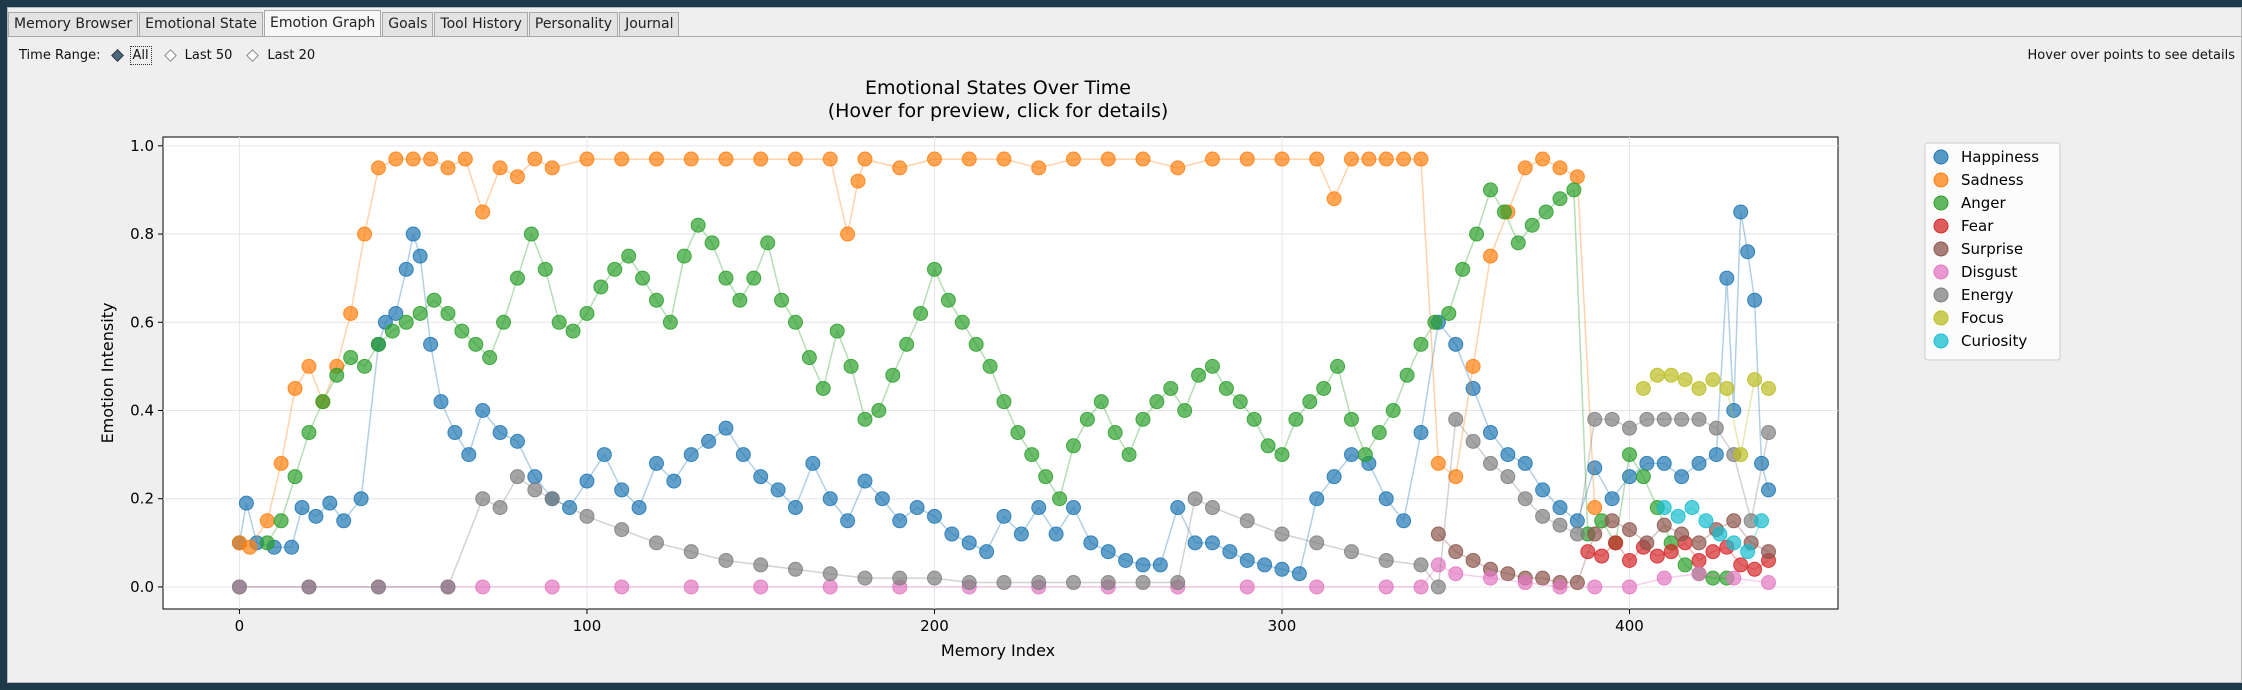  What do you see at coordinates (253, 55) in the screenshot?
I see `radio-unselected-icon` at bounding box center [253, 55].